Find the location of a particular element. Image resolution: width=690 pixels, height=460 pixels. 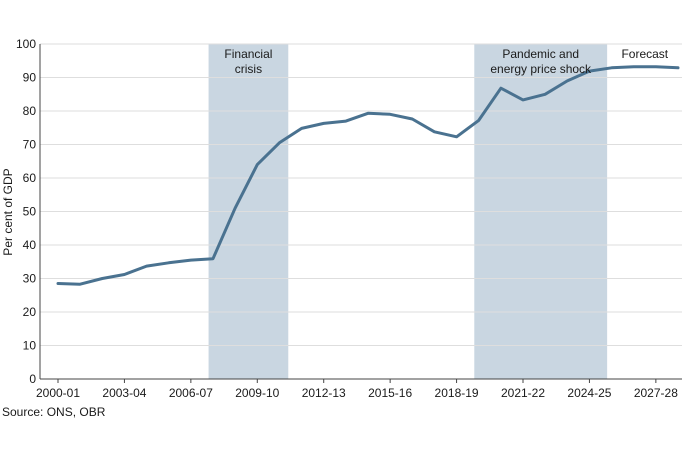

shaded-region-label: energy price shock is located at coordinates (541, 69).